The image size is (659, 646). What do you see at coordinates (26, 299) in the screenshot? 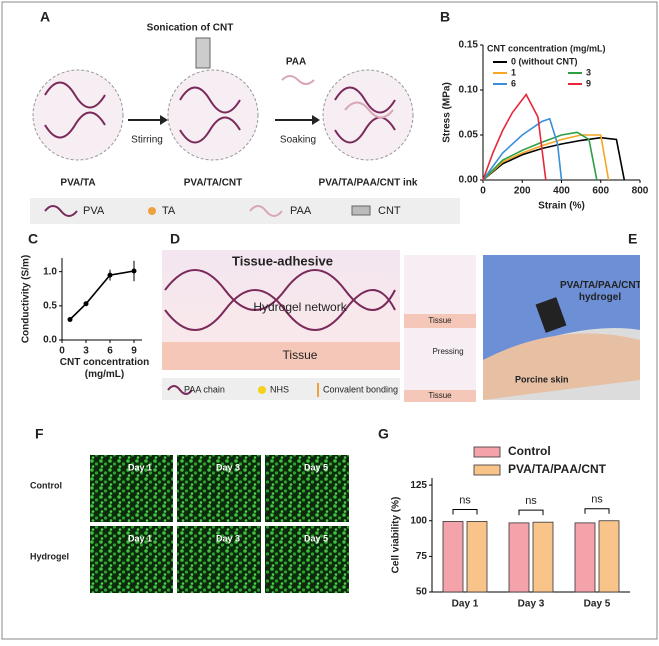
I see `y-axis-label: Conductivity (S/m)` at bounding box center [26, 299].